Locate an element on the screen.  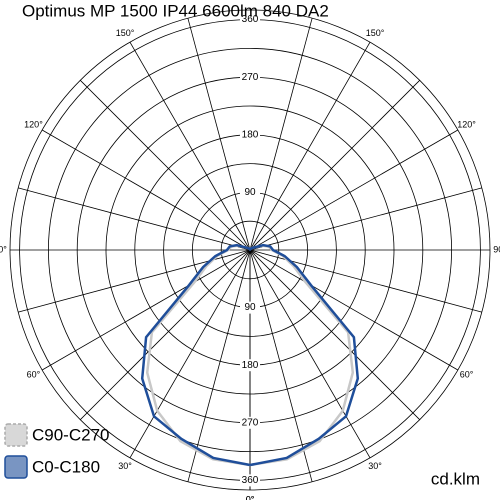
legend-label: C0-C180 is located at coordinates (66, 466).